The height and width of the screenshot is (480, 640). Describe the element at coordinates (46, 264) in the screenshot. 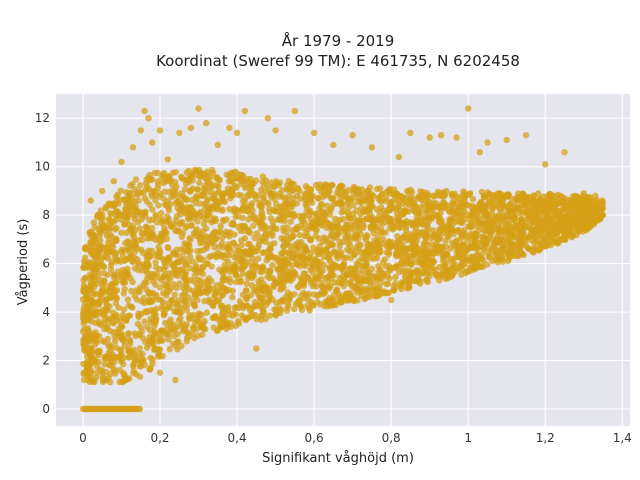

I see `y-tick-label: 6` at that location.